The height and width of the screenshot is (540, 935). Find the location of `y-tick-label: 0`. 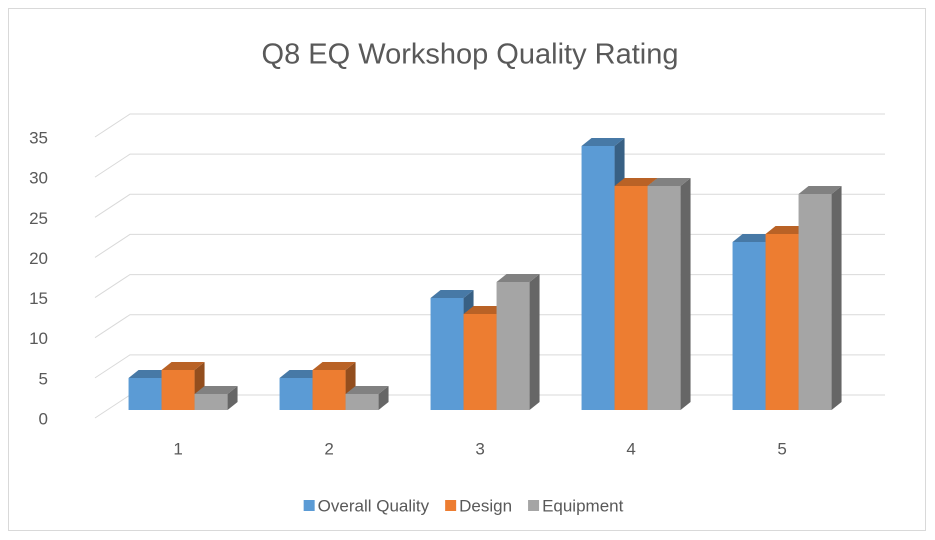

y-tick-label: 0 is located at coordinates (43, 418).